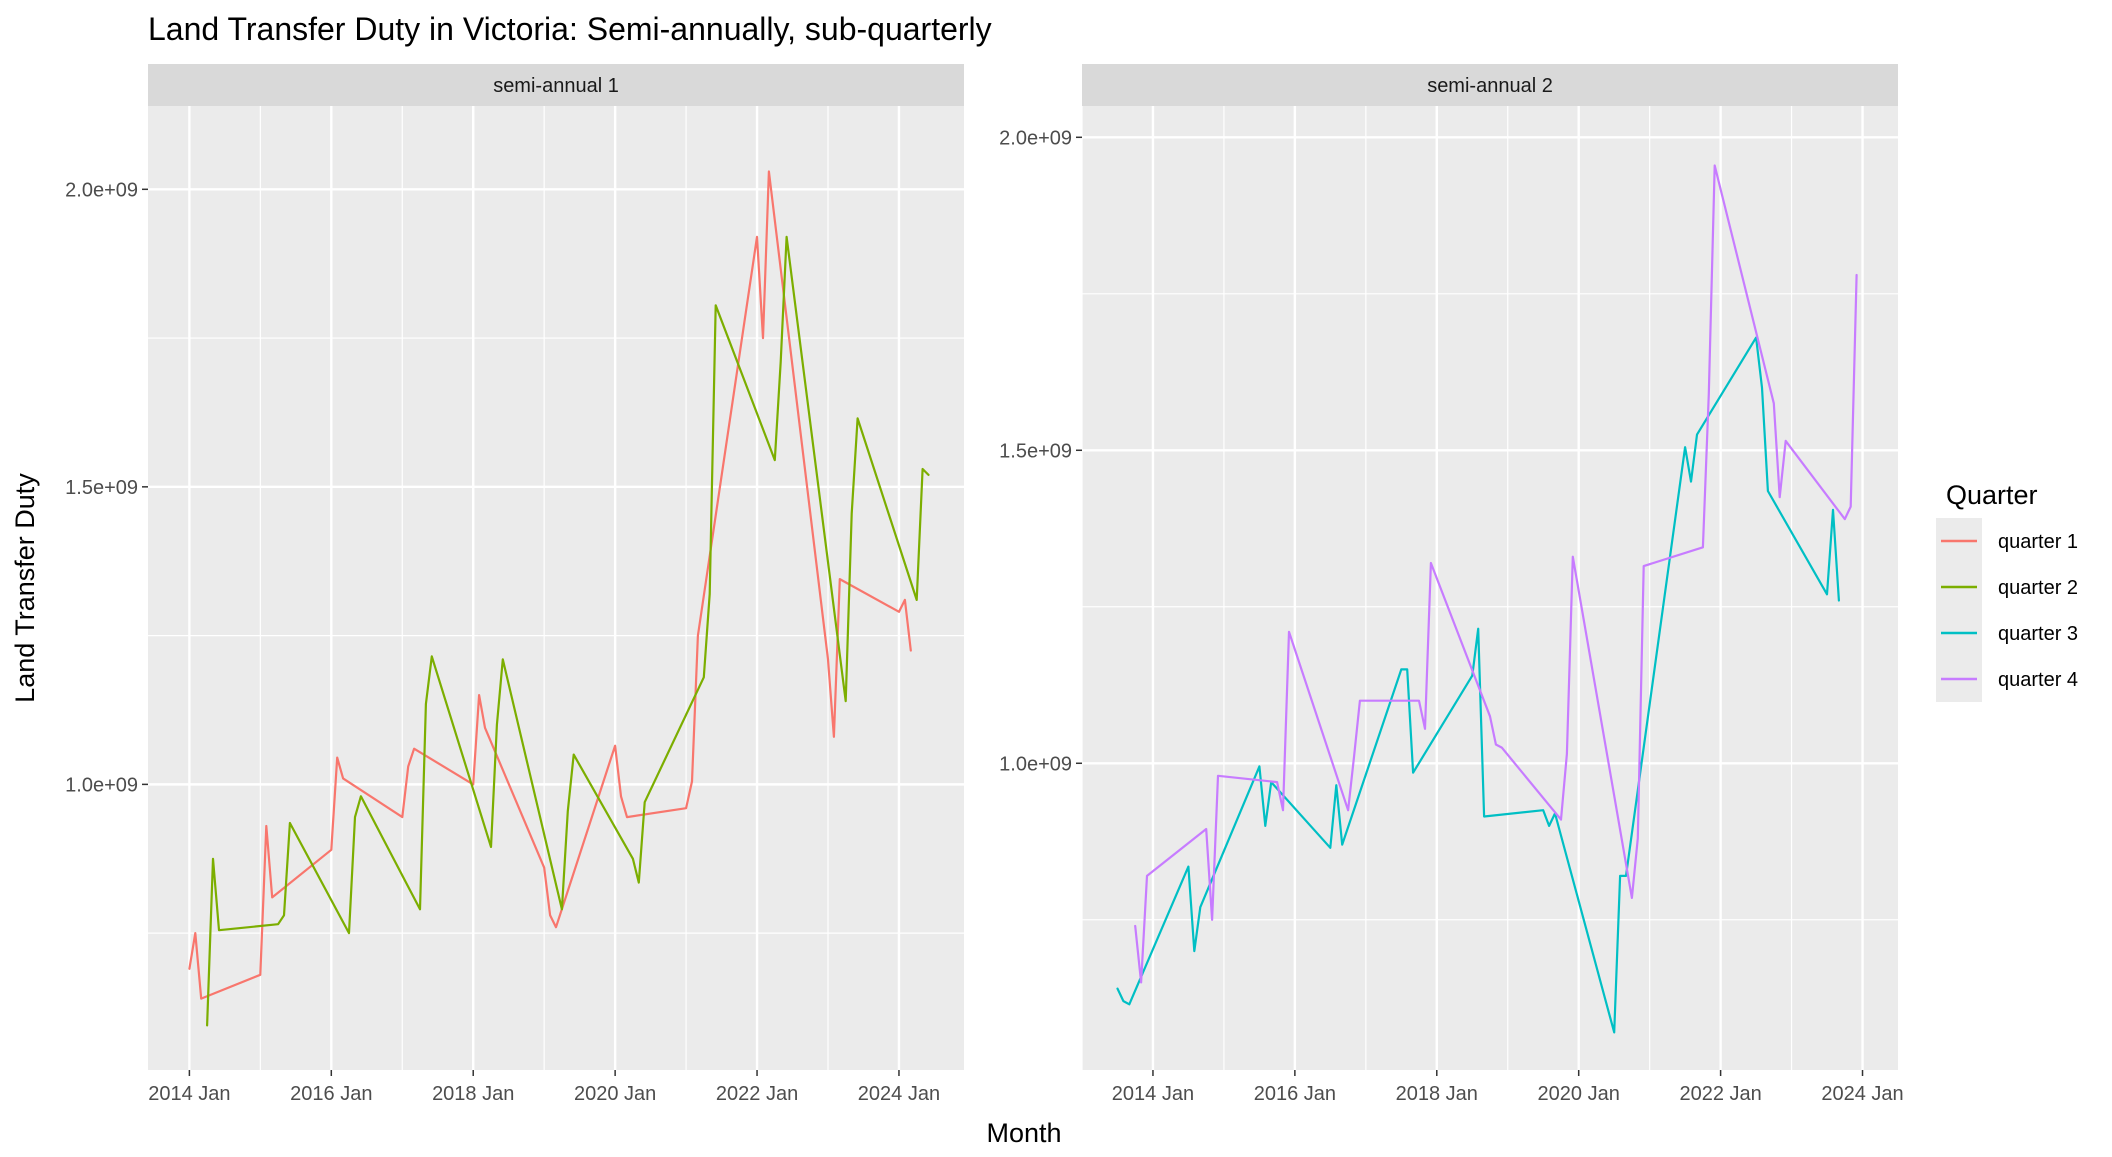  I want to click on legend-item-quarter-3: quarter 3, so click(2007, 633).